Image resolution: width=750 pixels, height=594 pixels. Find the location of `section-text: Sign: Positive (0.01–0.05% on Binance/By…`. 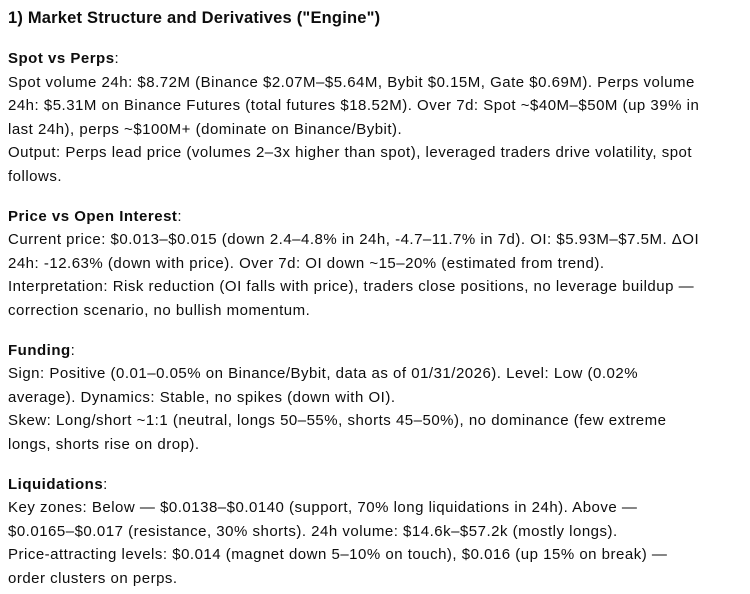

section-text: Sign: Positive (0.01–0.05% on Binance/By… is located at coordinates (323, 385).